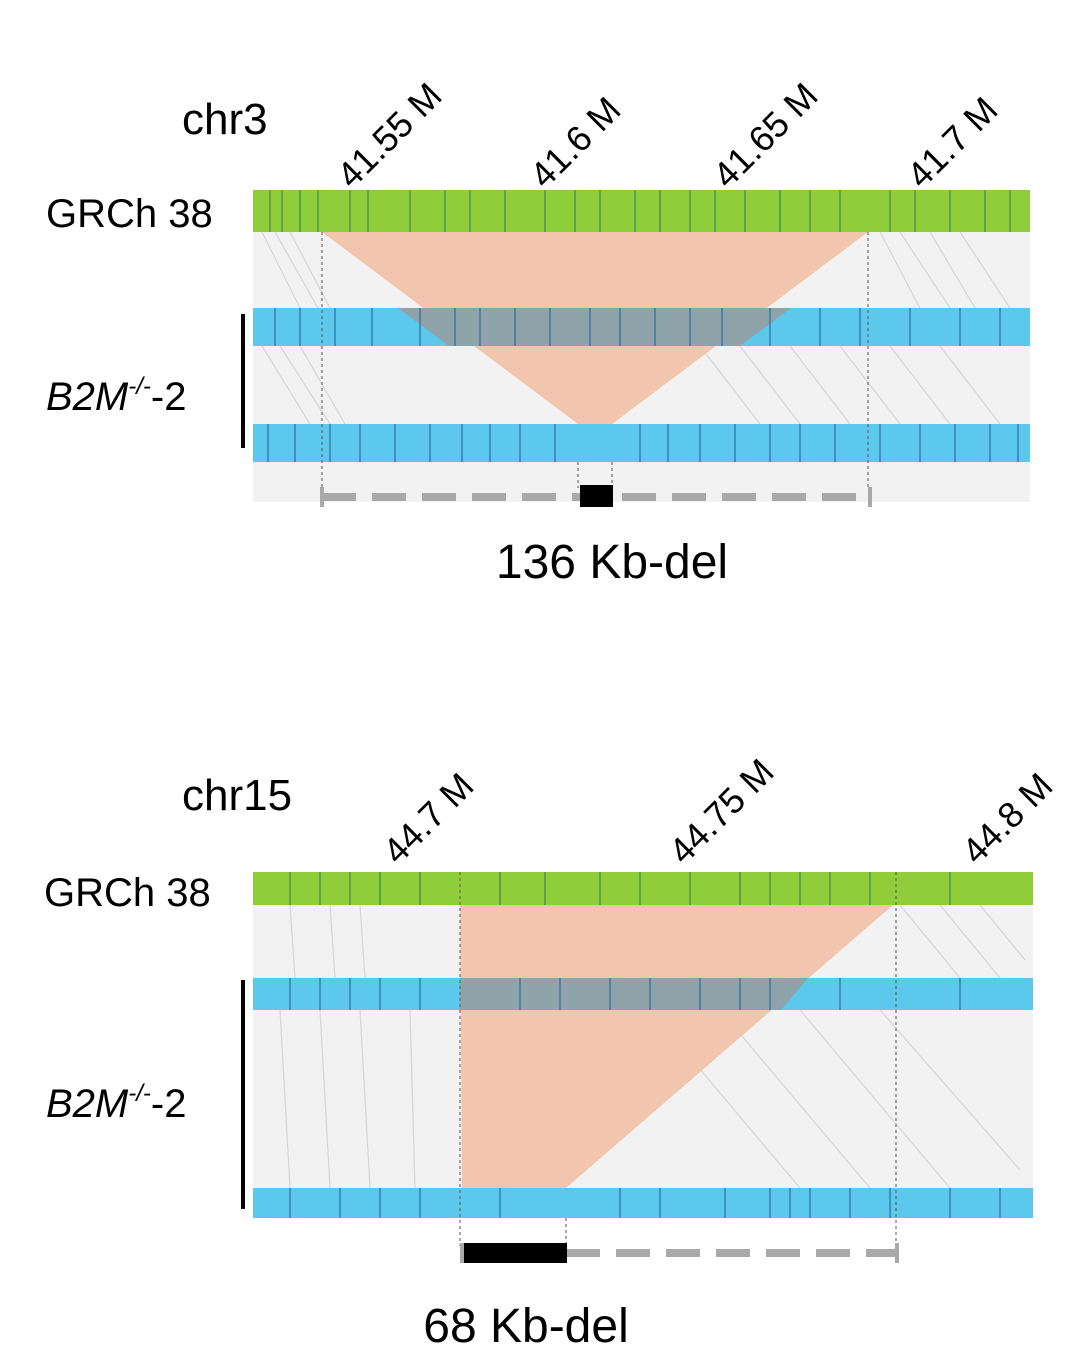 The image size is (1080, 1361). I want to click on tick-label: 41.6 M, so click(575, 142).